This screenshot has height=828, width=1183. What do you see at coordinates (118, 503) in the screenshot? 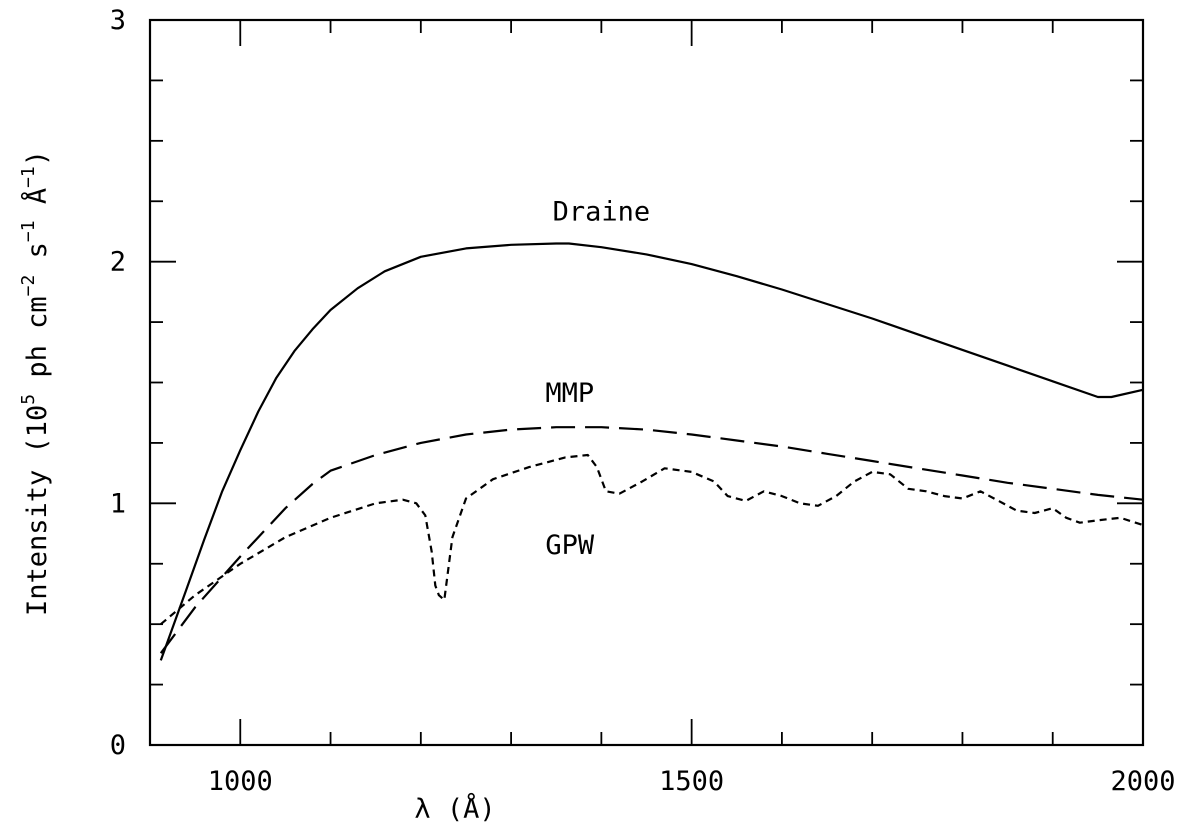
I see `y-tick-label: 1` at bounding box center [118, 503].